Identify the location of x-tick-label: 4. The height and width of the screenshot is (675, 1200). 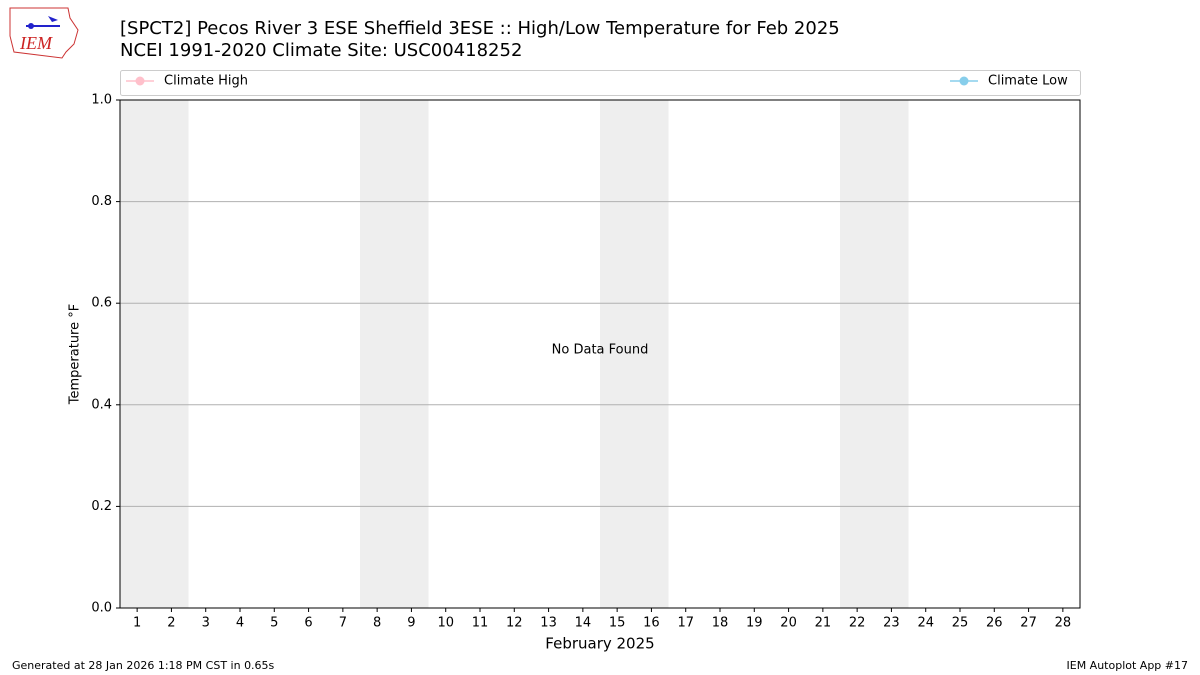
(240, 623).